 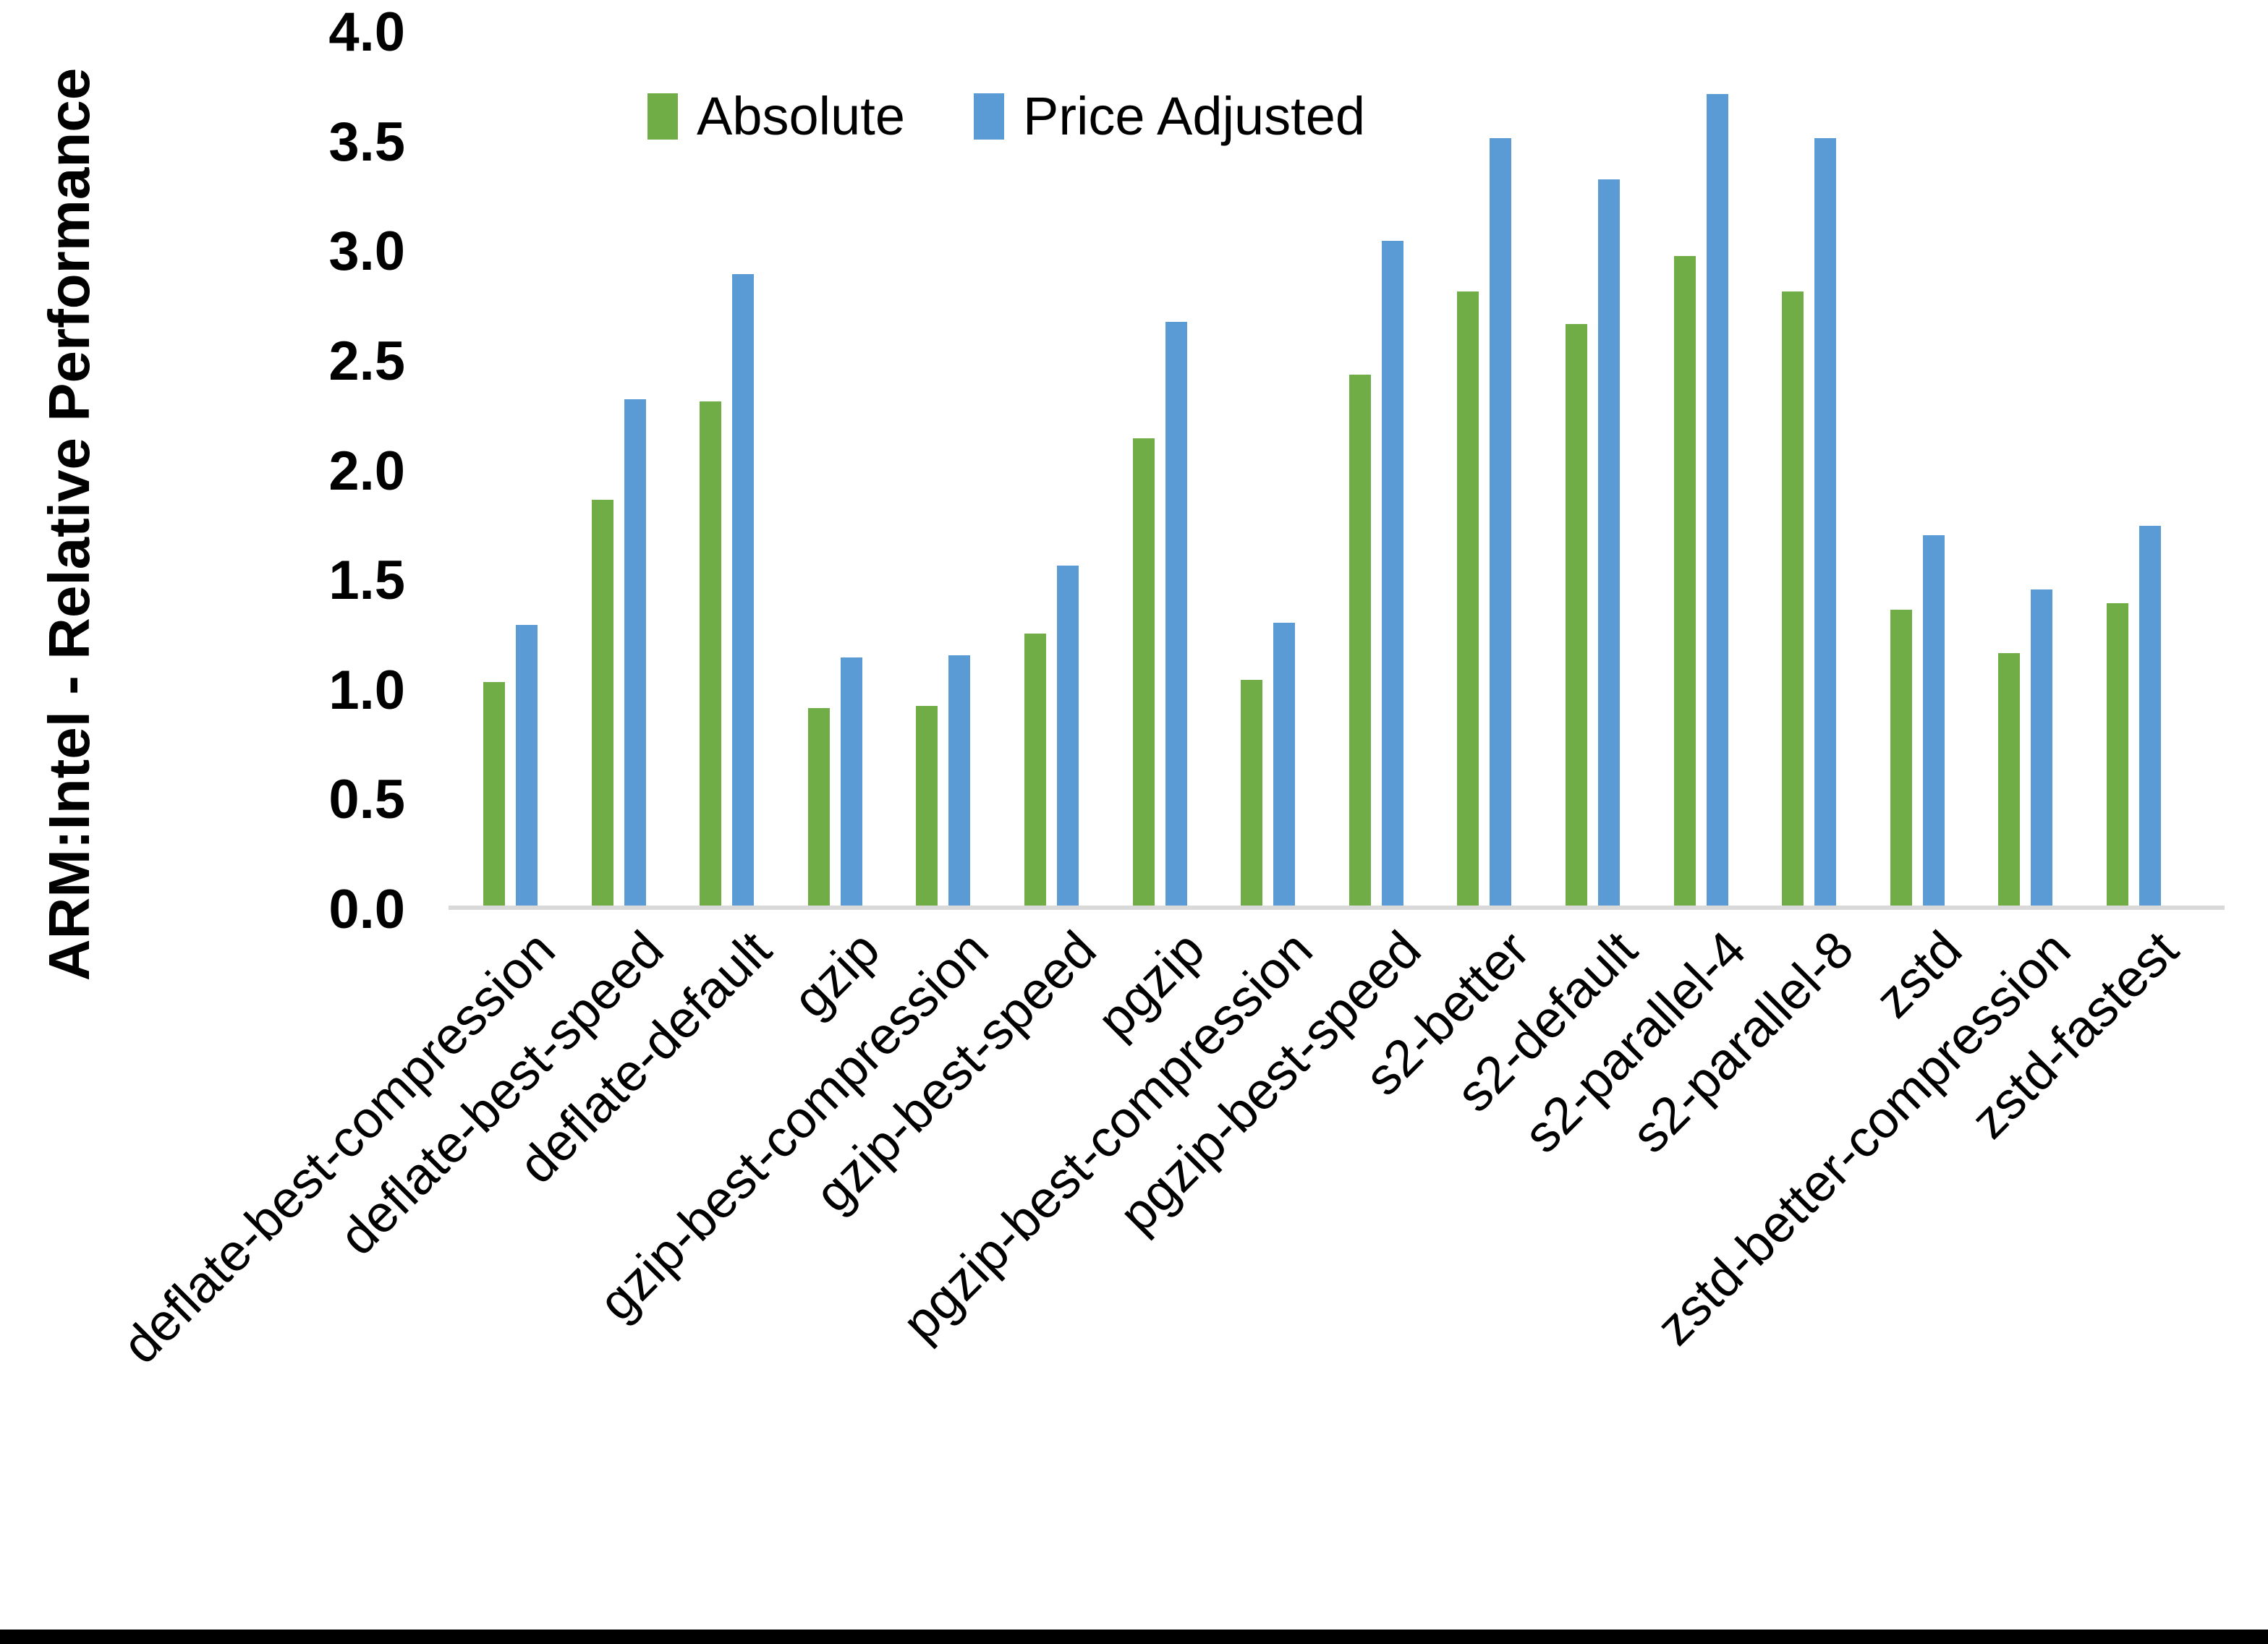 I want to click on bar-group: gzip-best-compression, so click(x=793, y=682).